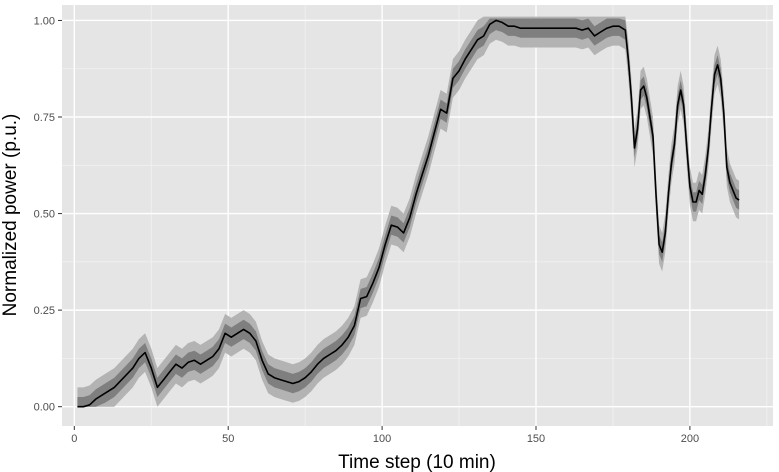 This screenshot has width=779, height=472. I want to click on y-axis-ticks: 0.00 0.25 0.50 0.75 1.00, so click(48, 214).